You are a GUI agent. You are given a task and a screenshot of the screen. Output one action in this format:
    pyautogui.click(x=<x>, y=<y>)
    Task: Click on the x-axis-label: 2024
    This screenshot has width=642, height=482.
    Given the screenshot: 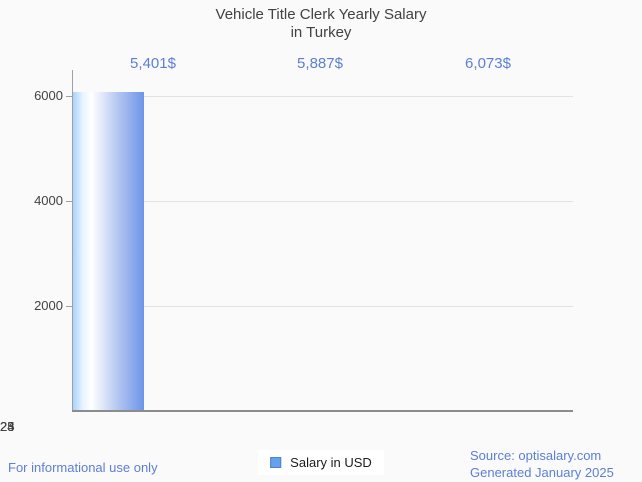 What is the action you would take?
    pyautogui.click(x=7, y=426)
    